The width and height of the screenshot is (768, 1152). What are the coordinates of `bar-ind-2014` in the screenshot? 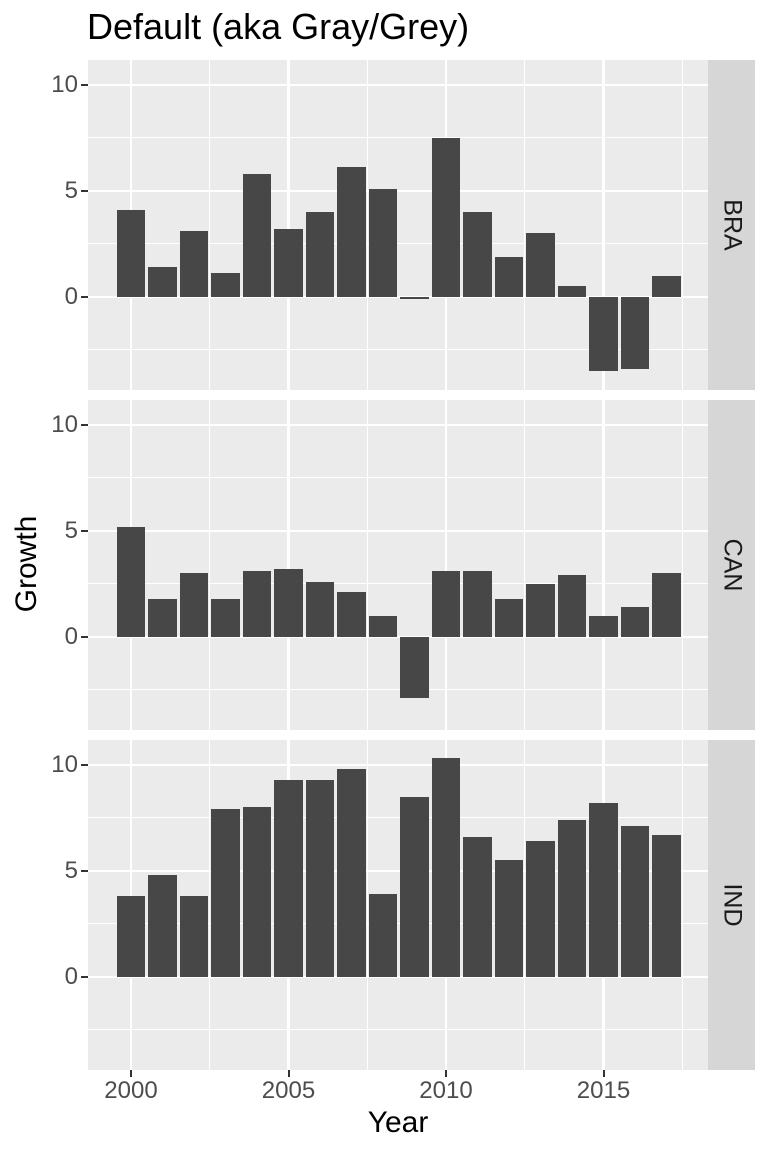 It's located at (572, 898).